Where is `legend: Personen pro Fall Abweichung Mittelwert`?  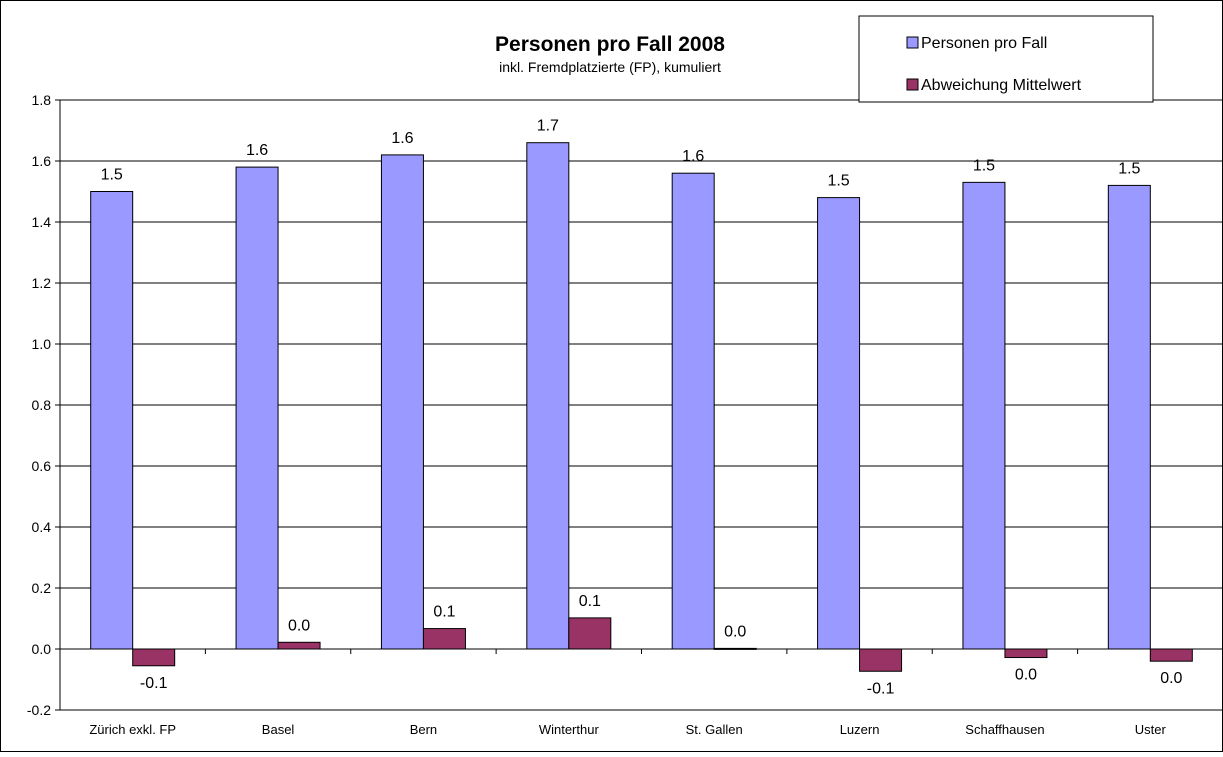
legend: Personen pro Fall Abweichung Mittelwert is located at coordinates (1006, 59).